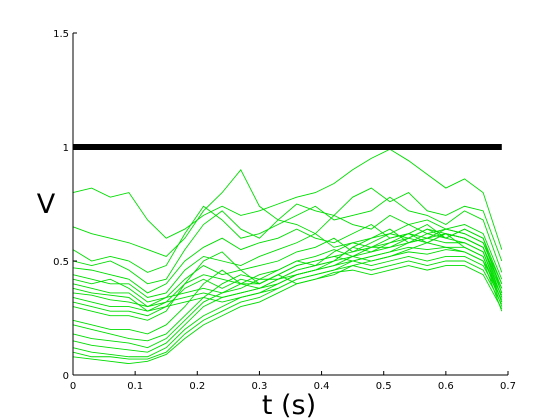 Image resolution: width=560 pixels, height=420 pixels. I want to click on x-tick-label: 0.7, so click(508, 386).